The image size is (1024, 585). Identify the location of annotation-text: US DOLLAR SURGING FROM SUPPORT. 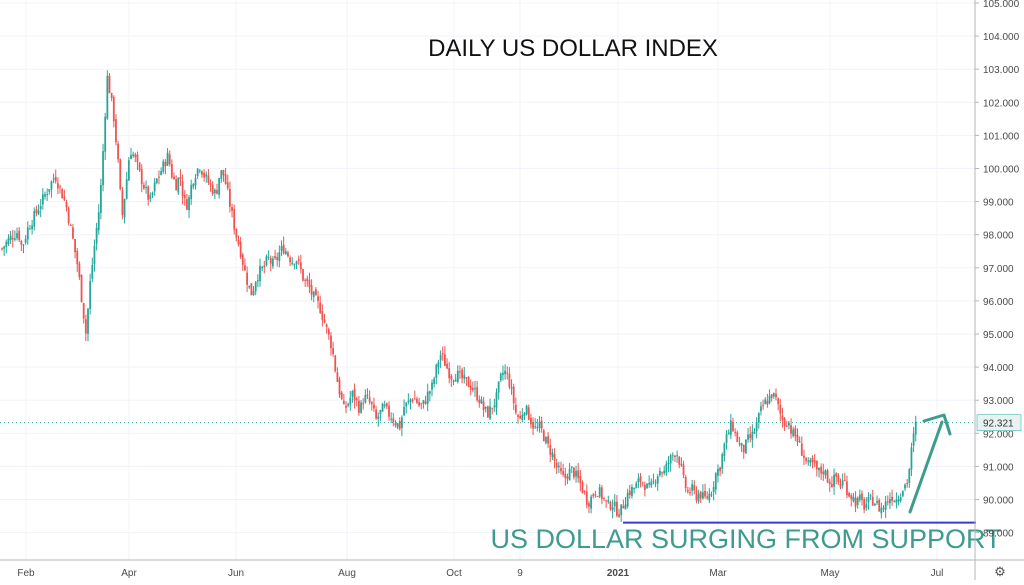
(745, 539).